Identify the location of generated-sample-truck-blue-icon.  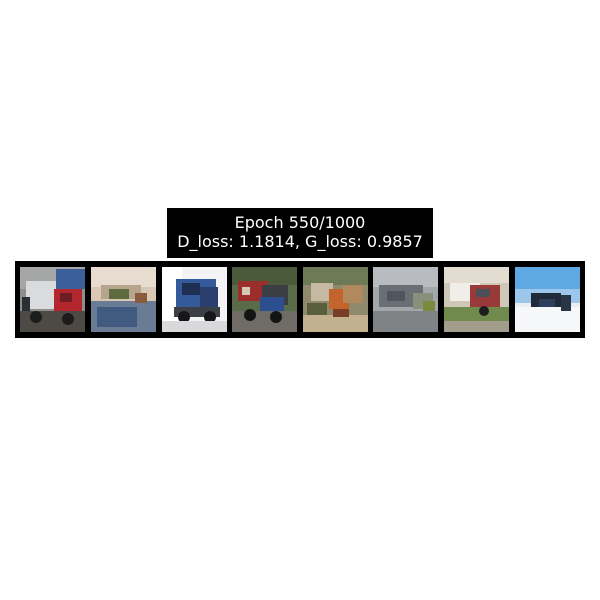
(194, 299).